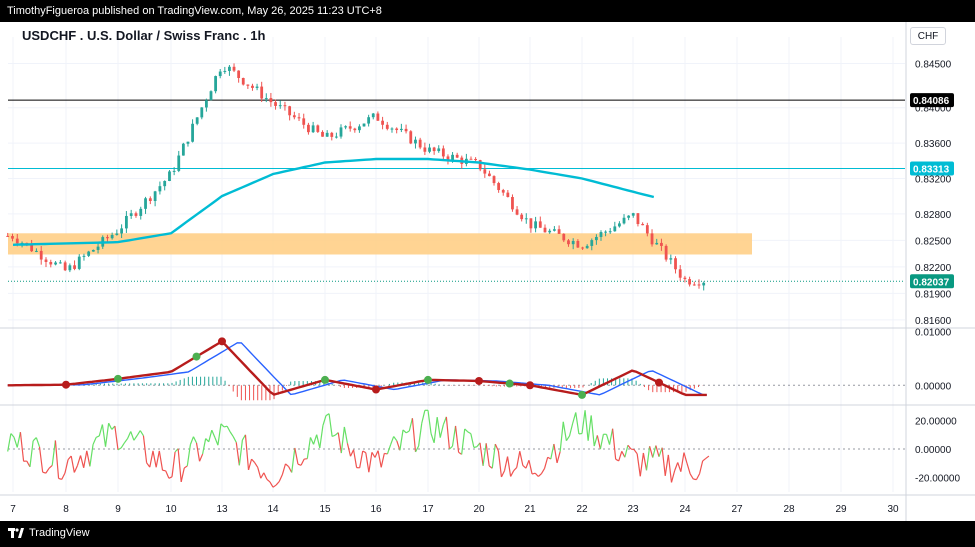 Image resolution: width=975 pixels, height=547 pixels. I want to click on tradingview-logo: TradingView, so click(49, 533).